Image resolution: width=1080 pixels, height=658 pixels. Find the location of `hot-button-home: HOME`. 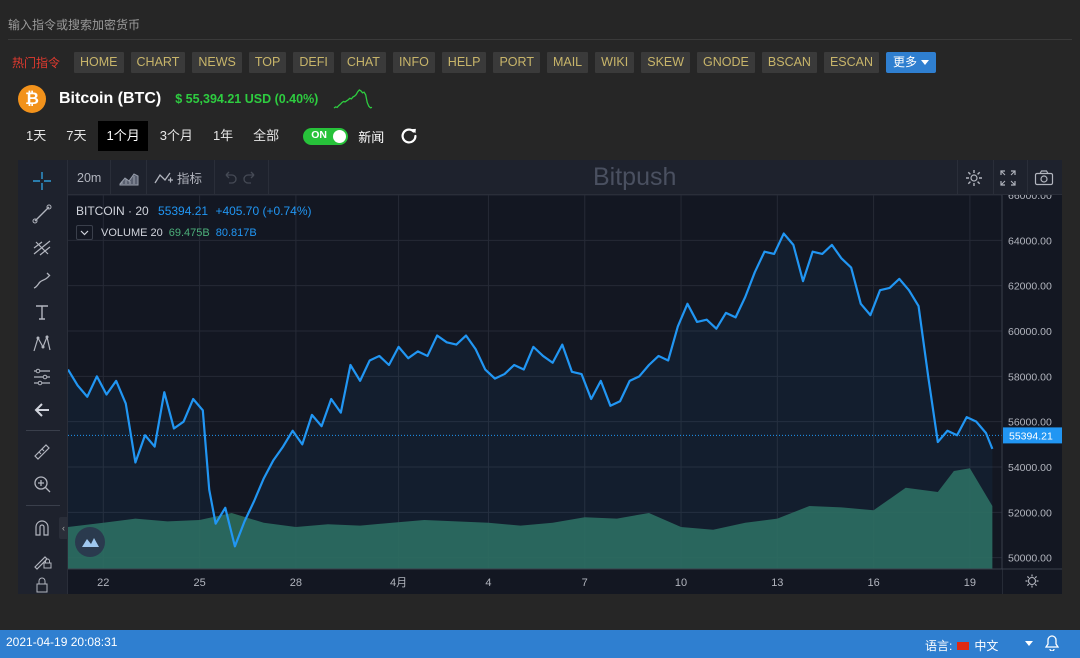

hot-button-home: HOME is located at coordinates (99, 62).